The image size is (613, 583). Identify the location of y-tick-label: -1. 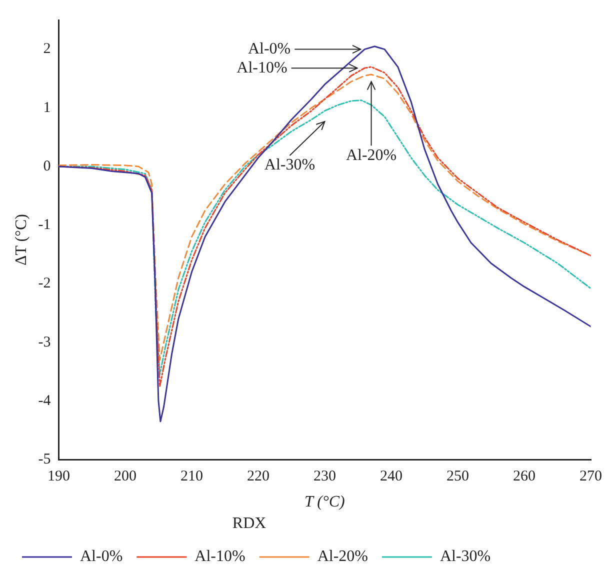
(44, 225).